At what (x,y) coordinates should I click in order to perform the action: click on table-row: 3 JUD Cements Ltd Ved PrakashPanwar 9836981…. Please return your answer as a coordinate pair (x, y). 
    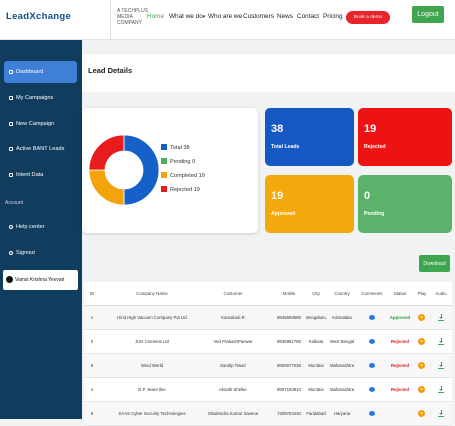
    Looking at the image, I should click on (268, 342).